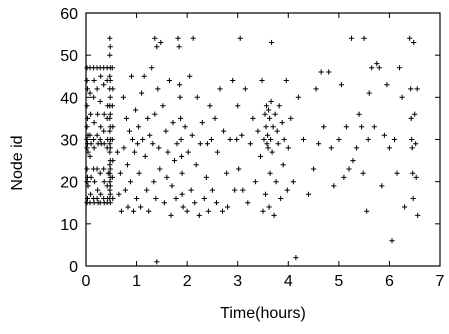 This screenshot has height=334, width=449. Describe the element at coordinates (69, 98) in the screenshot. I see `y-tick-label: 40` at that location.